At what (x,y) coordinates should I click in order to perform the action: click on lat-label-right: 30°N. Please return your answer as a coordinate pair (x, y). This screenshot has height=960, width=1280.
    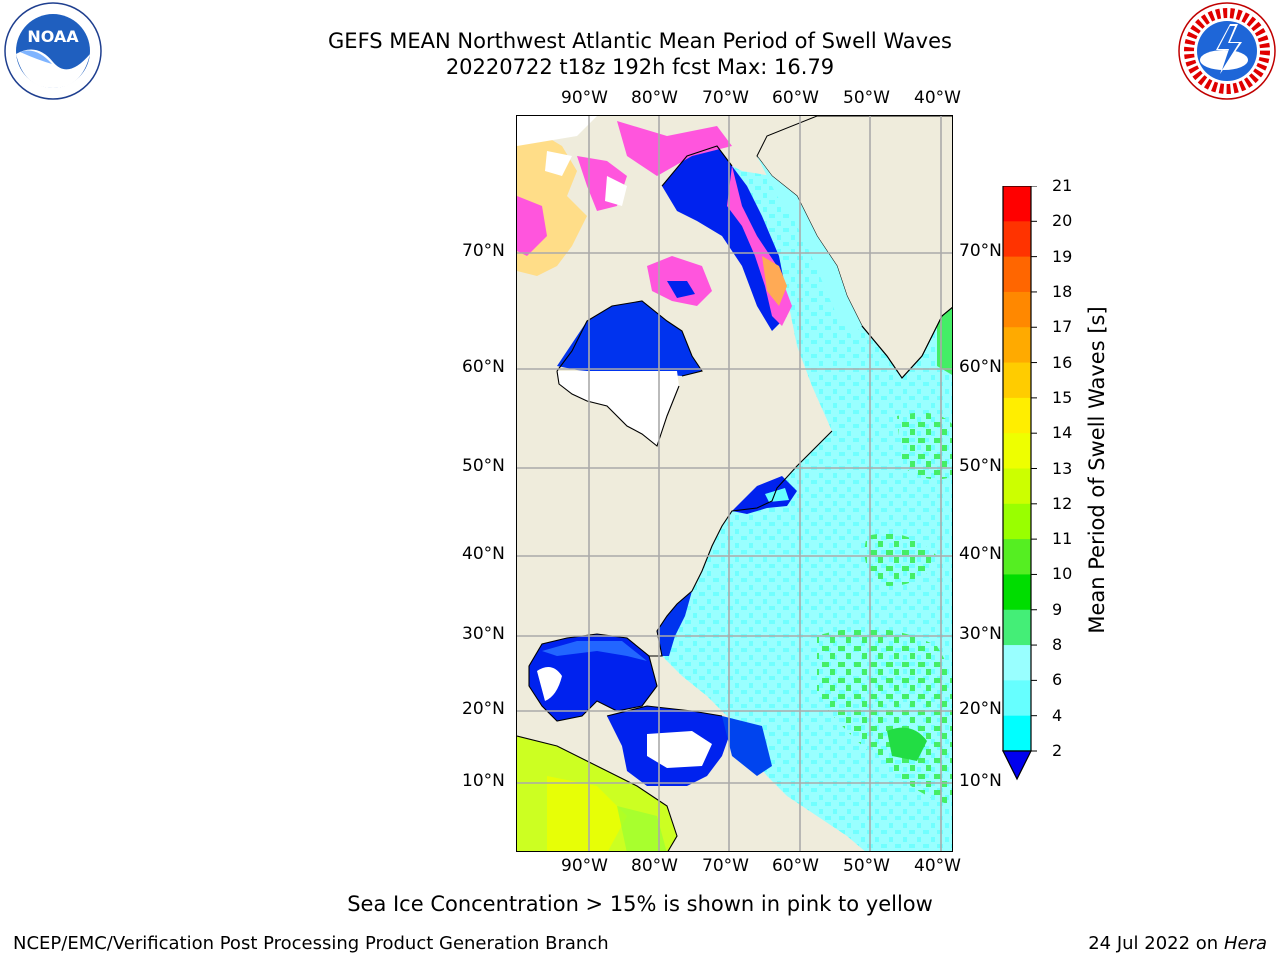
    Looking at the image, I should click on (980, 634).